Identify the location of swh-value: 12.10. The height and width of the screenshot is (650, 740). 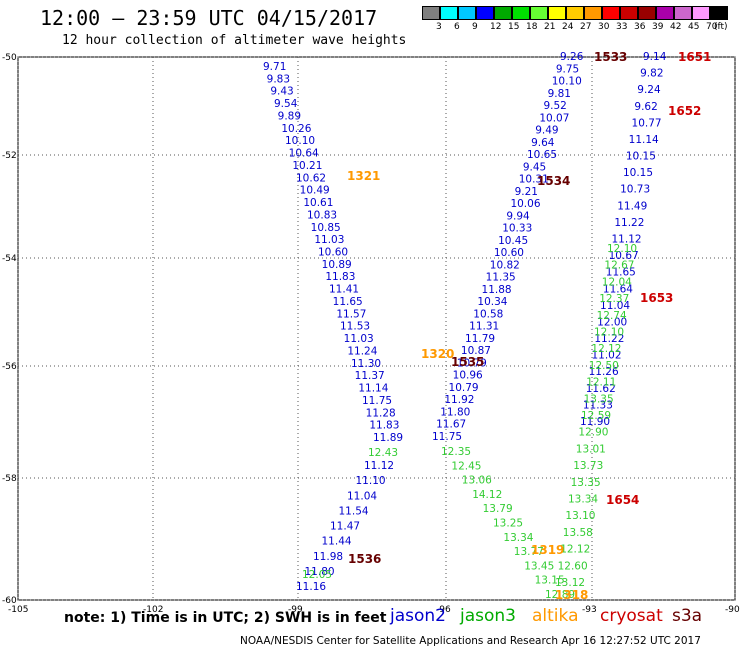
(622, 249).